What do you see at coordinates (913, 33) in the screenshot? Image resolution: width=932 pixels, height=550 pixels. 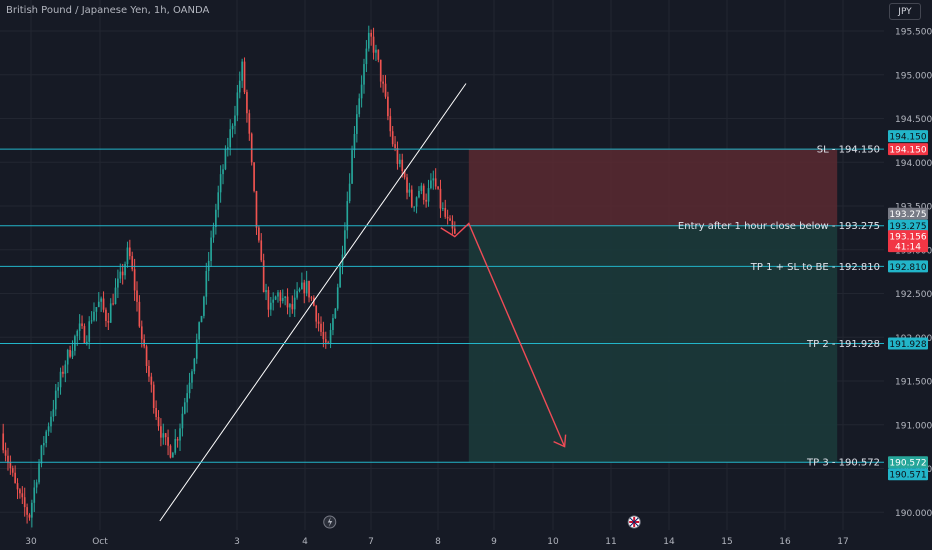 I see `price-tick-label: 195.500` at bounding box center [913, 33].